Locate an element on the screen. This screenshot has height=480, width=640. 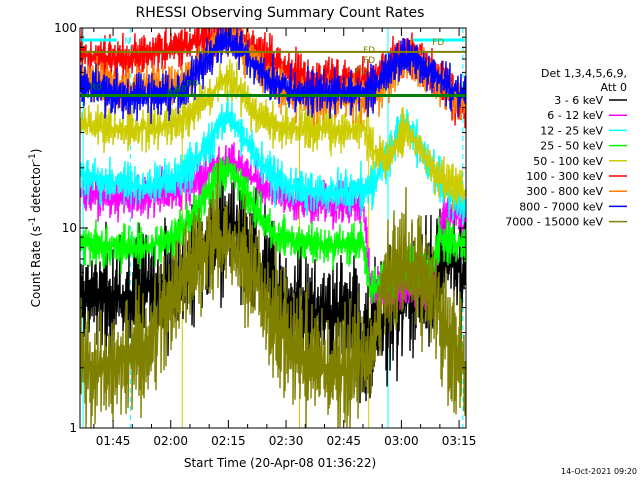
y-axis-label: Count Rate (s-1 detector-1) is located at coordinates (35, 228).